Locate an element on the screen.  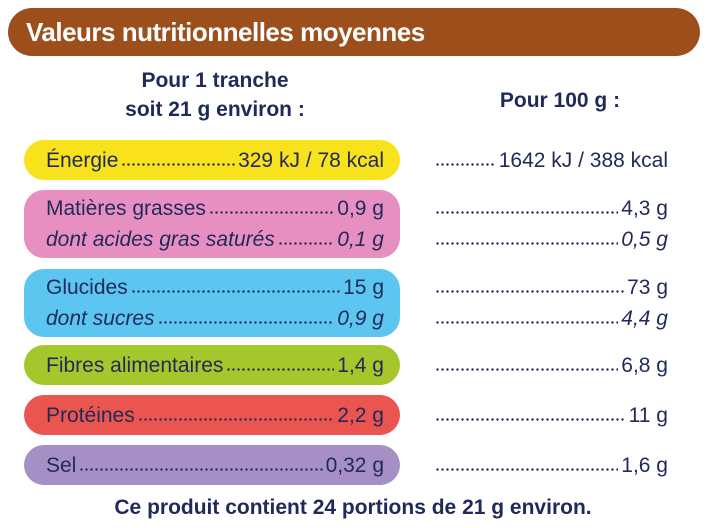
nutrient-pill: Sel 0,32 g is located at coordinates (212, 465).